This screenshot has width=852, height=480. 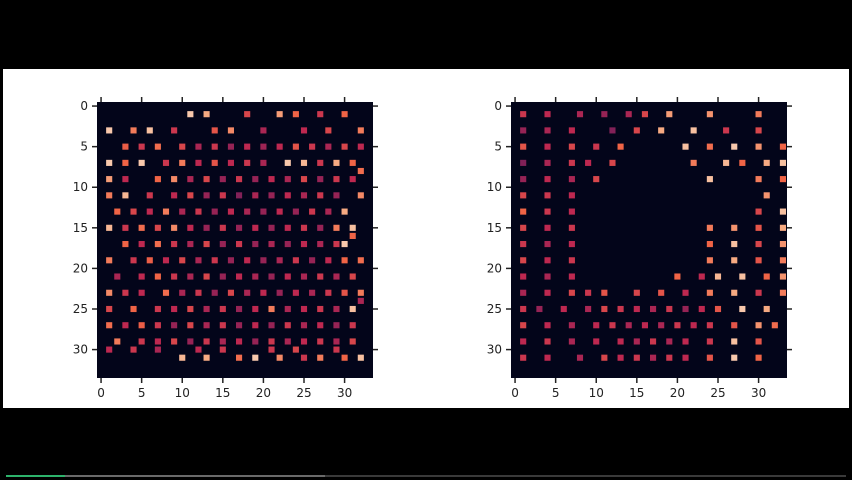 What do you see at coordinates (494, 309) in the screenshot?
I see `y-tick-label: 25` at bounding box center [494, 309].